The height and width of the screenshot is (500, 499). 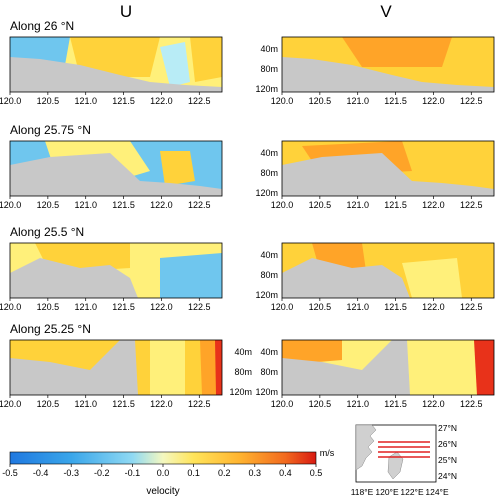 I want to click on map-mainland, so click(x=366, y=447).